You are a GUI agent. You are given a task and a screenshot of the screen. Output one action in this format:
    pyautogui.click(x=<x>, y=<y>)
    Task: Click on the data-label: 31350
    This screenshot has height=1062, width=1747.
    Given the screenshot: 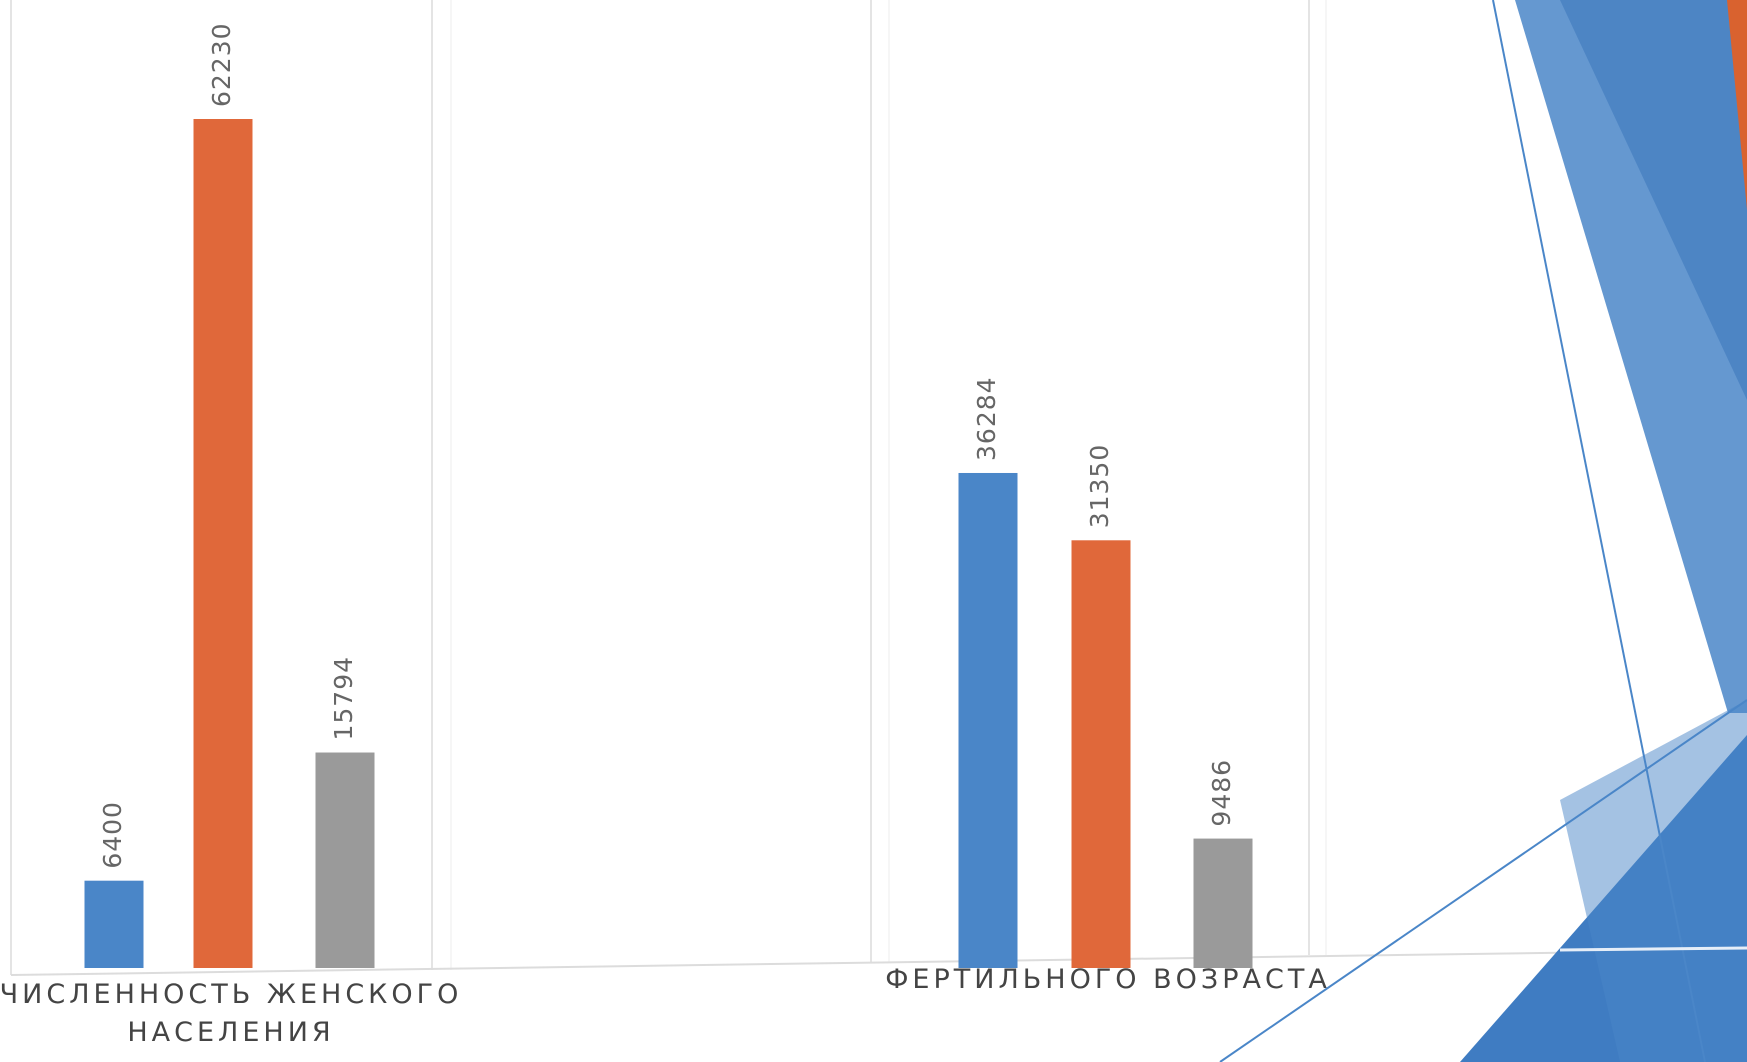 What is the action you would take?
    pyautogui.click(x=1099, y=486)
    